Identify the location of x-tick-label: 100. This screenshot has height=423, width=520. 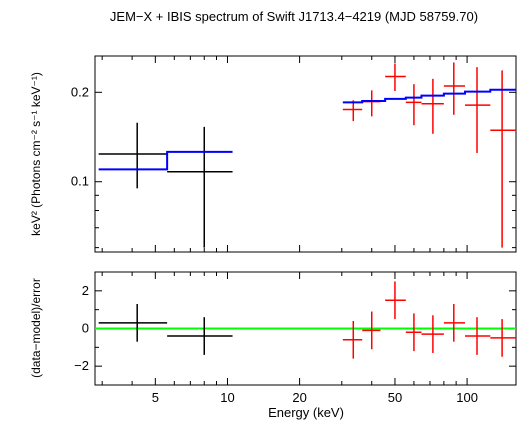
(467, 397).